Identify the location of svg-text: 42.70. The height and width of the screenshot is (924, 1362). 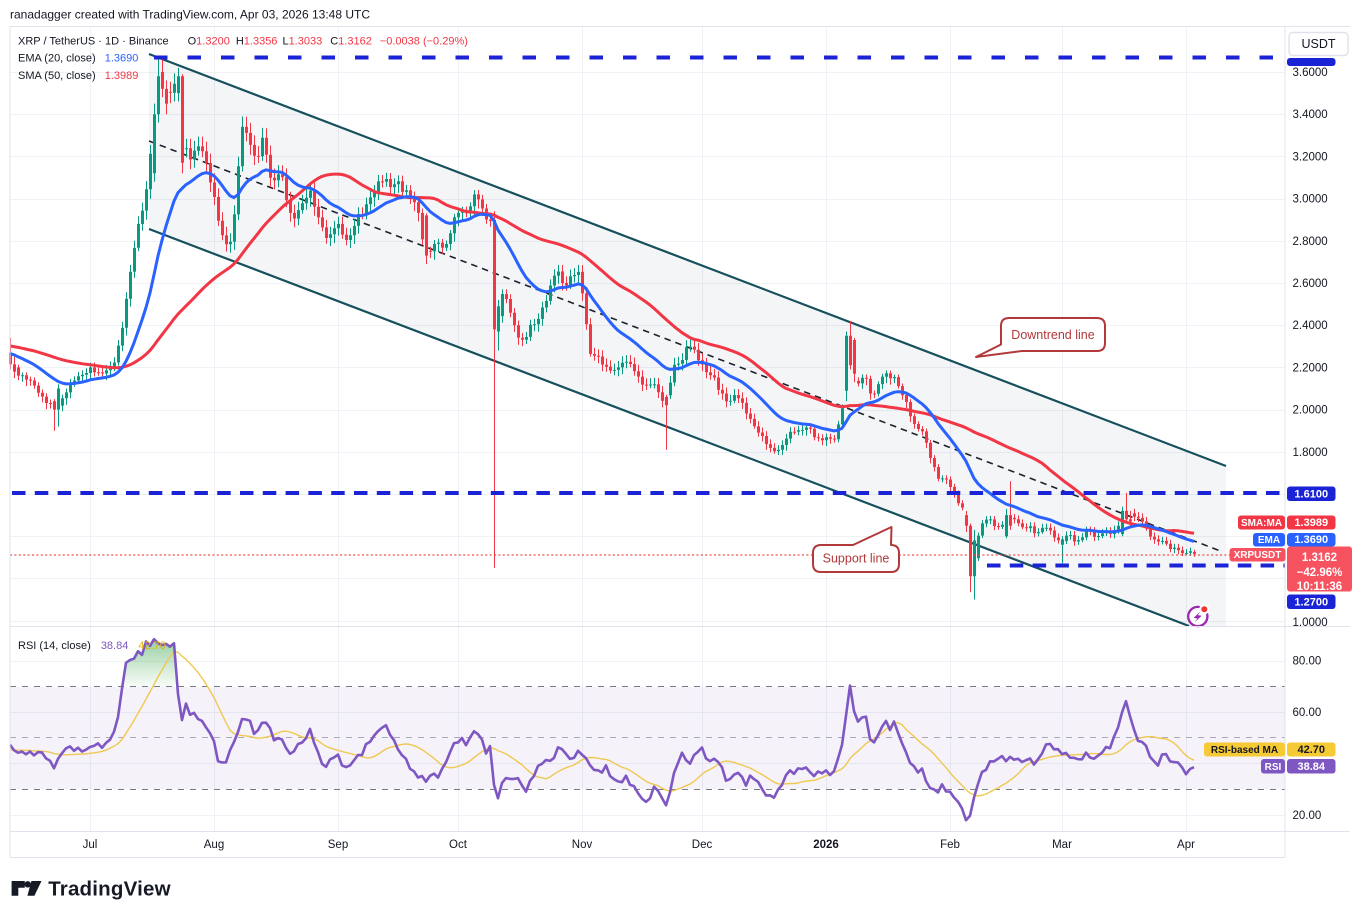
(1311, 750).